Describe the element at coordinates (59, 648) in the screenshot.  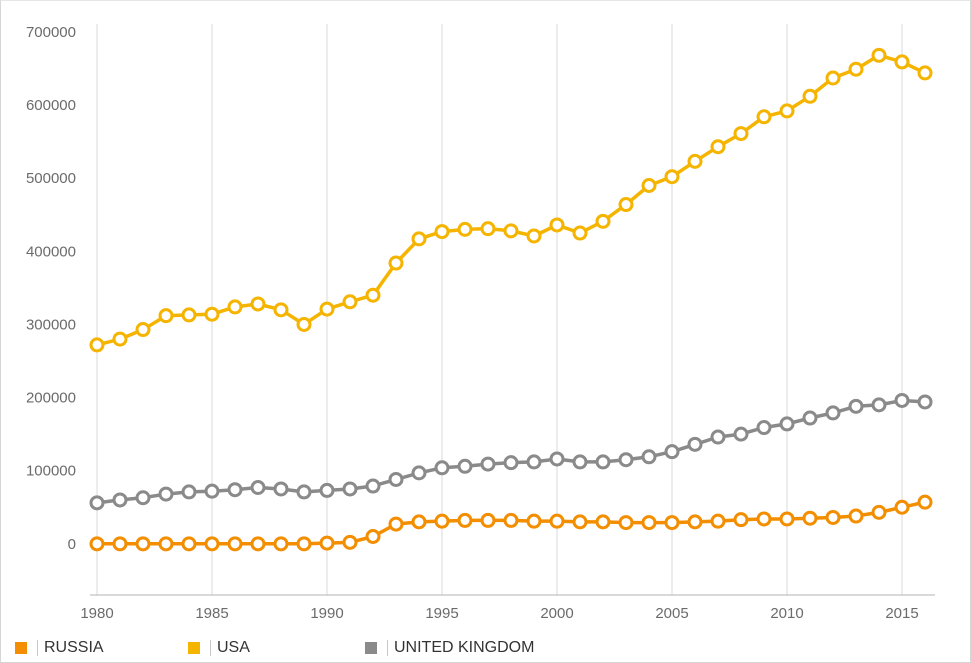
I see `legend-item: RUSSIA` at that location.